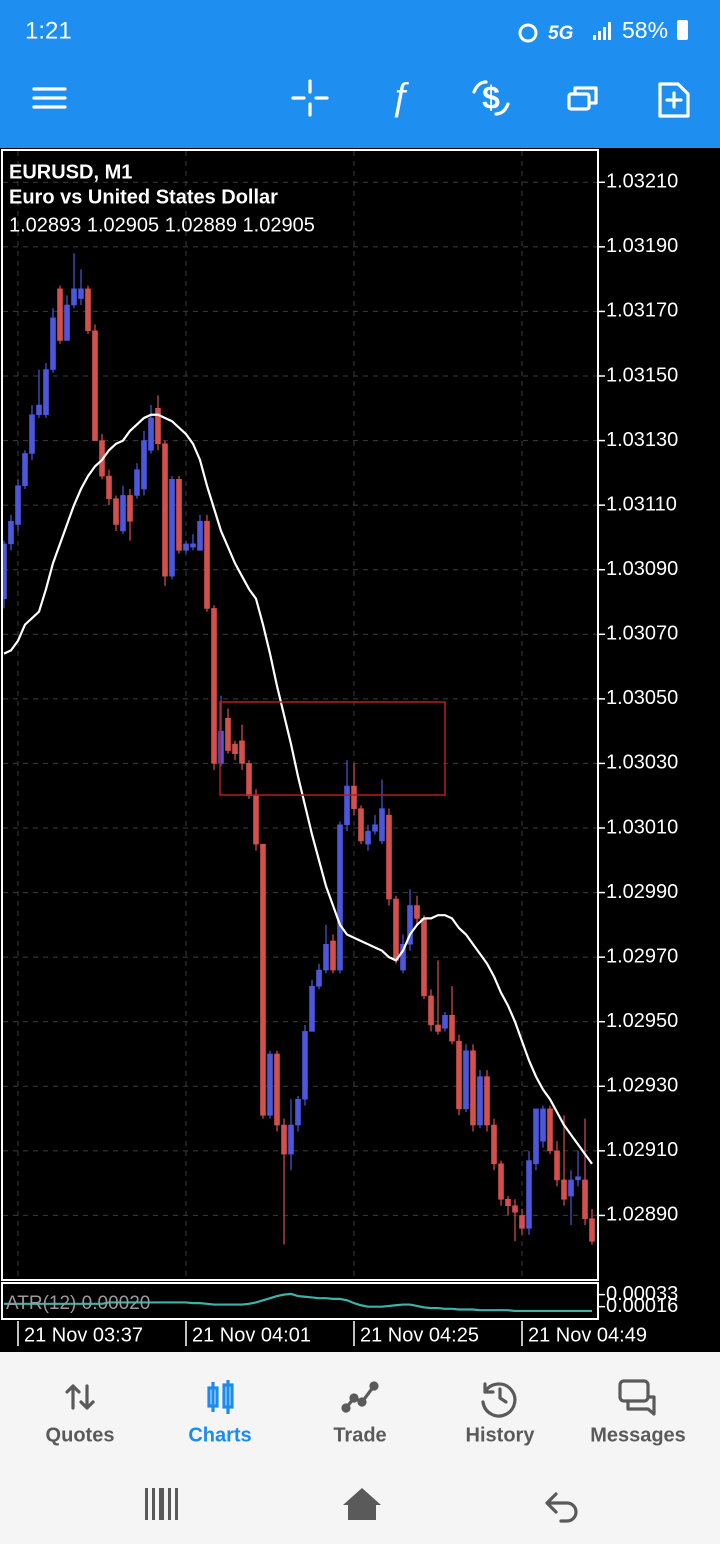 This screenshot has height=1544, width=720. I want to click on atr-title: ATR(12) 0.00020, so click(78, 1303).